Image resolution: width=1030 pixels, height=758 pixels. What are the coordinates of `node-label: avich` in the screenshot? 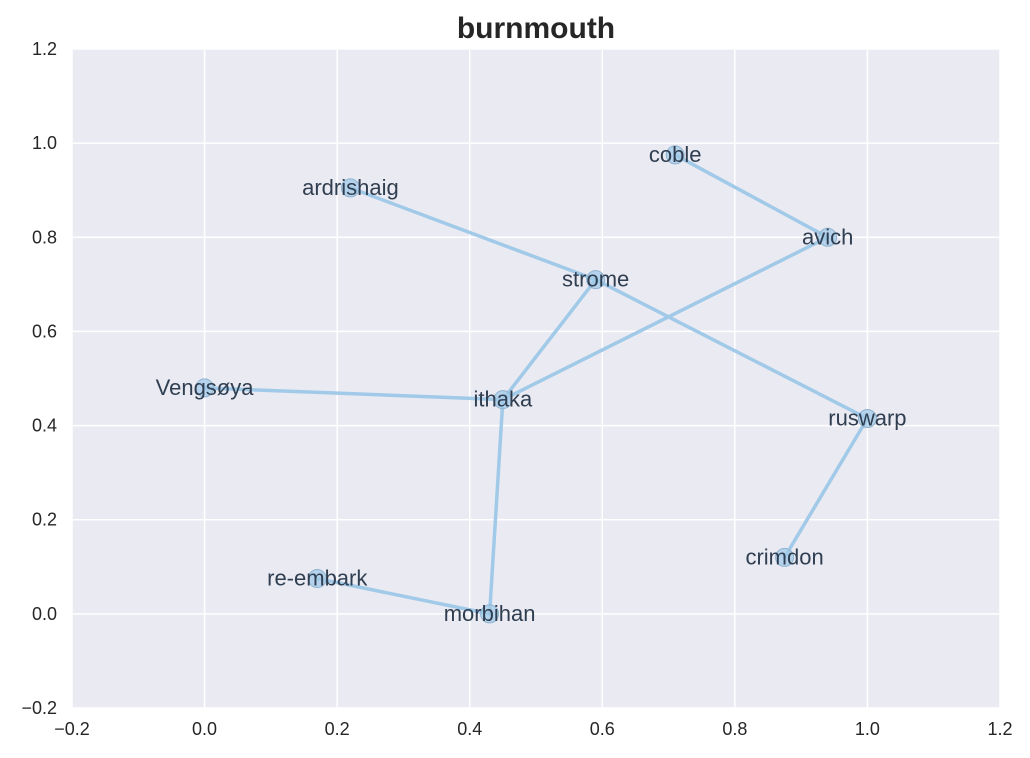 It's located at (827, 236).